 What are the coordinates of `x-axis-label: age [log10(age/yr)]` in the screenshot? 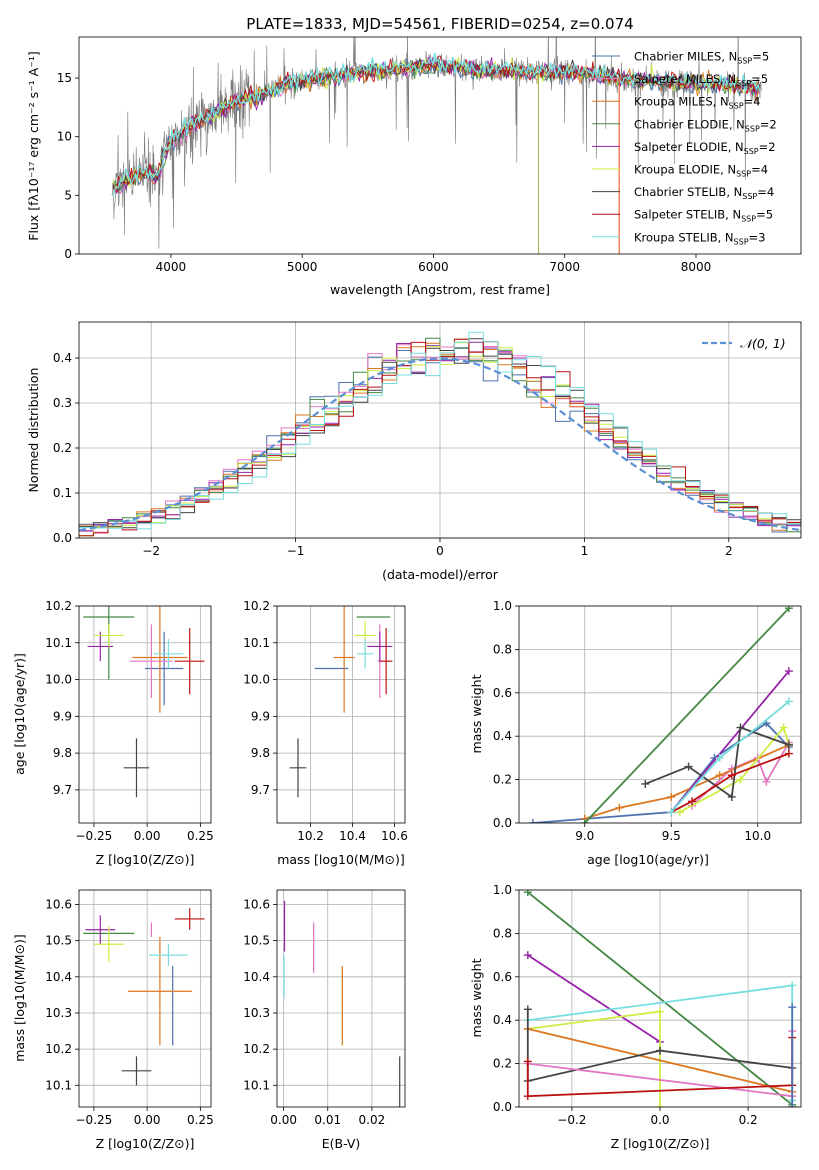 It's located at (648, 859).